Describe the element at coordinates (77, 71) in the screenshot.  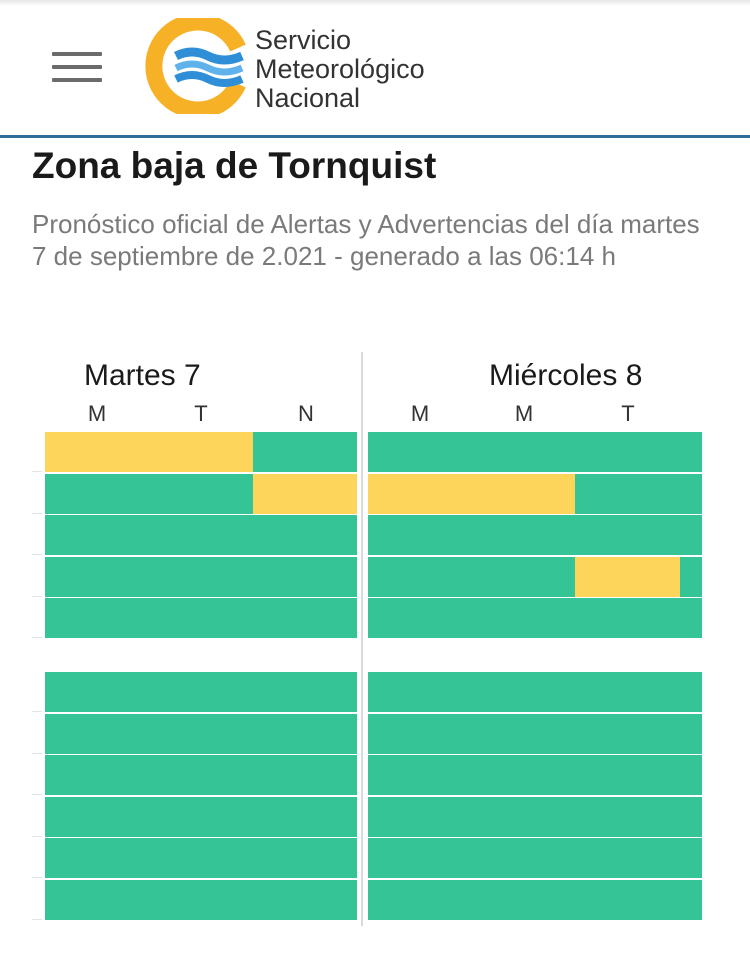
I see `hamburger-menu-button` at that location.